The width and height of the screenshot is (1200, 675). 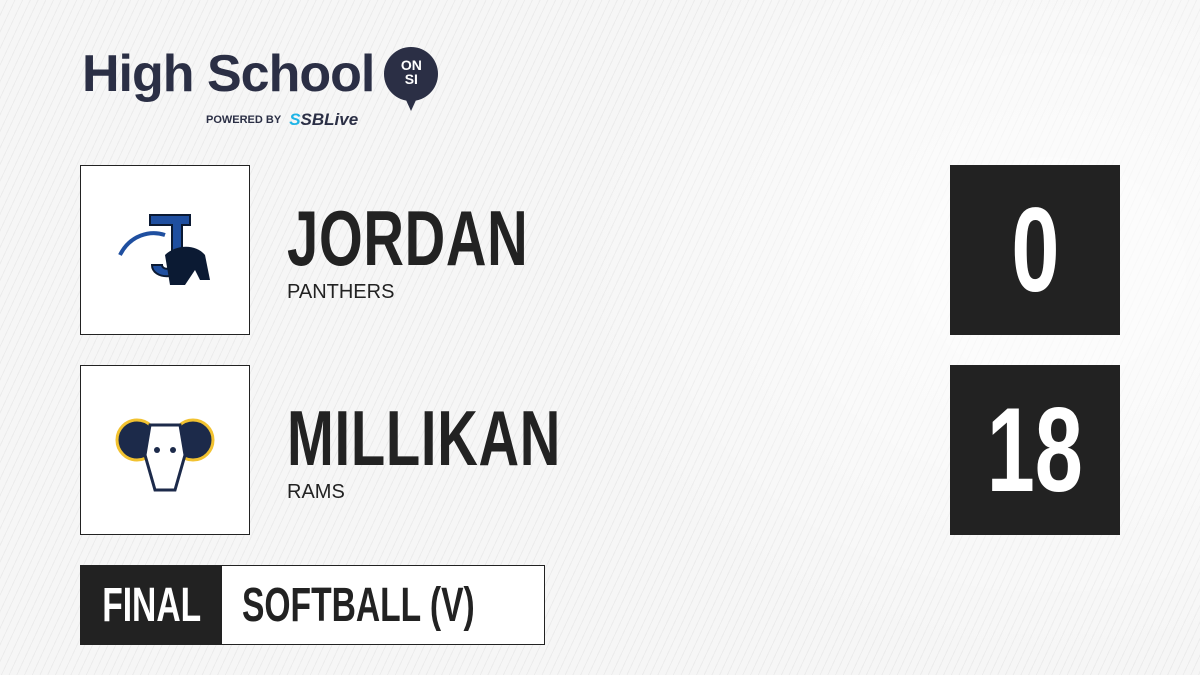 I want to click on si-pin-icon: ON SI, so click(x=411, y=80).